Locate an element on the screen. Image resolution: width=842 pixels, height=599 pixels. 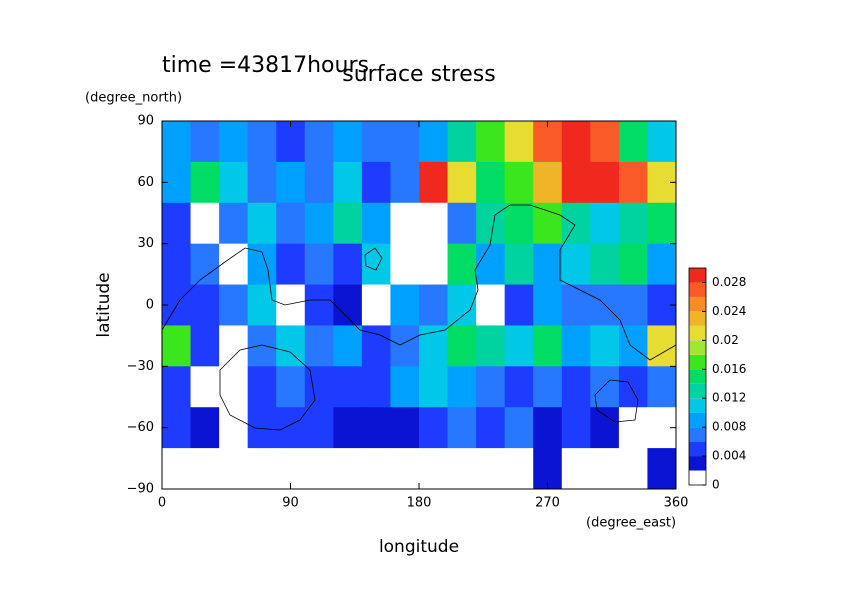
x-units: (degree_east) is located at coordinates (631, 523).